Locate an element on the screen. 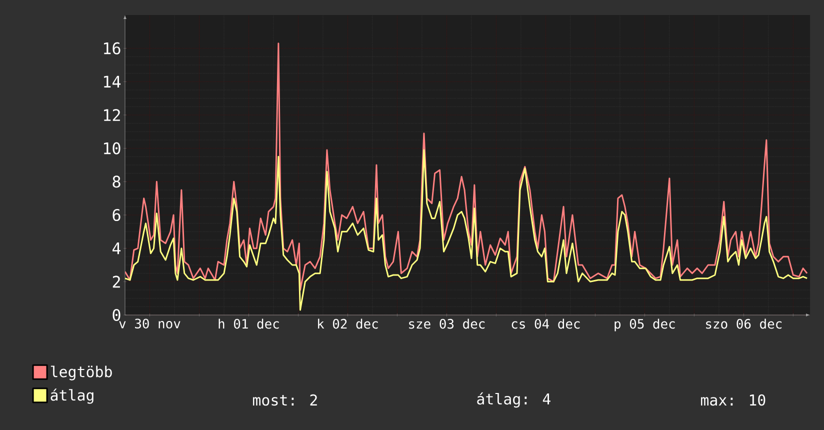 This screenshot has width=824, height=430. y-tick-label: 10 is located at coordinates (112, 148).